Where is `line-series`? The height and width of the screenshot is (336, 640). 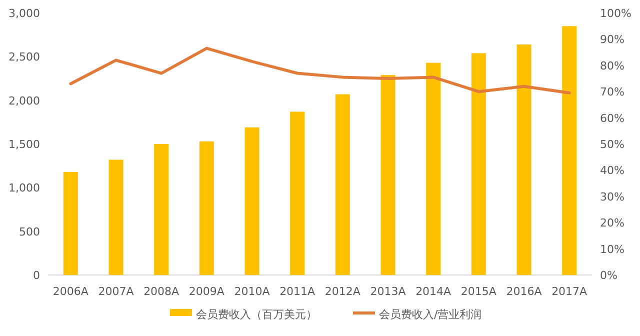
line-series is located at coordinates (320, 70).